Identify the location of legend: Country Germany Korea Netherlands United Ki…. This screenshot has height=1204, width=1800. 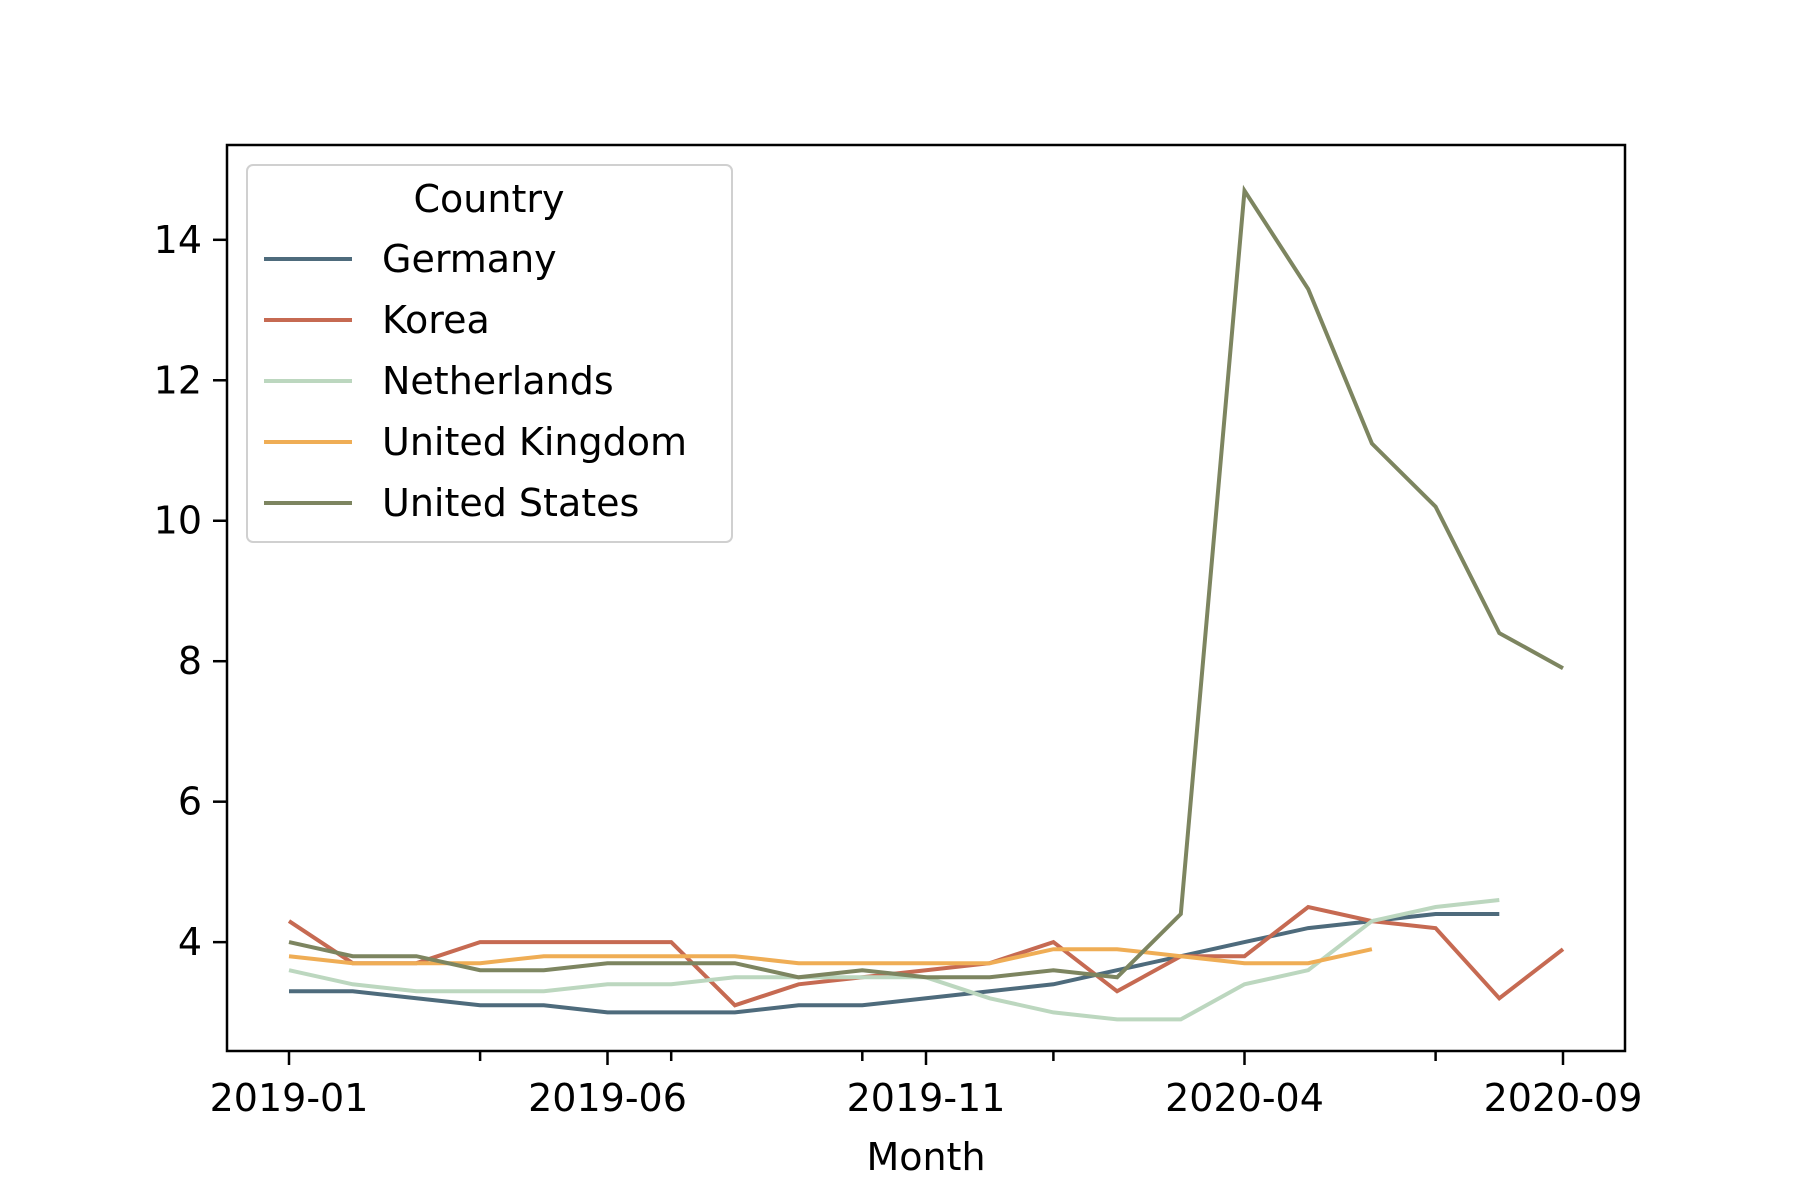
(489, 353).